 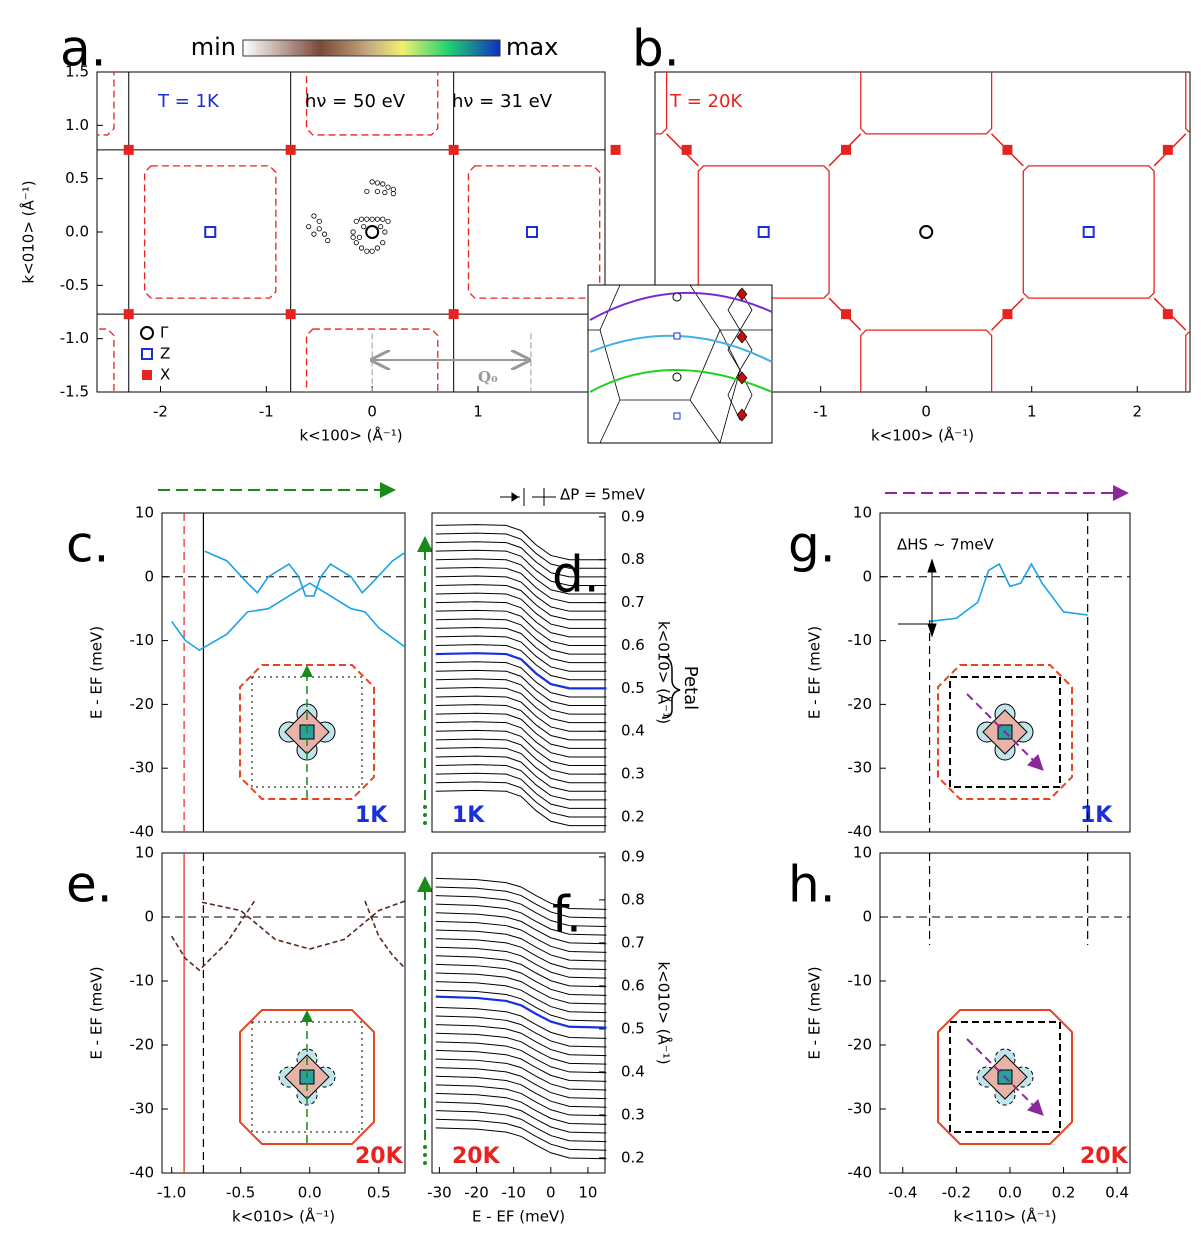 I want to click on x-tick-label: -0.2, so click(x=956, y=1193).